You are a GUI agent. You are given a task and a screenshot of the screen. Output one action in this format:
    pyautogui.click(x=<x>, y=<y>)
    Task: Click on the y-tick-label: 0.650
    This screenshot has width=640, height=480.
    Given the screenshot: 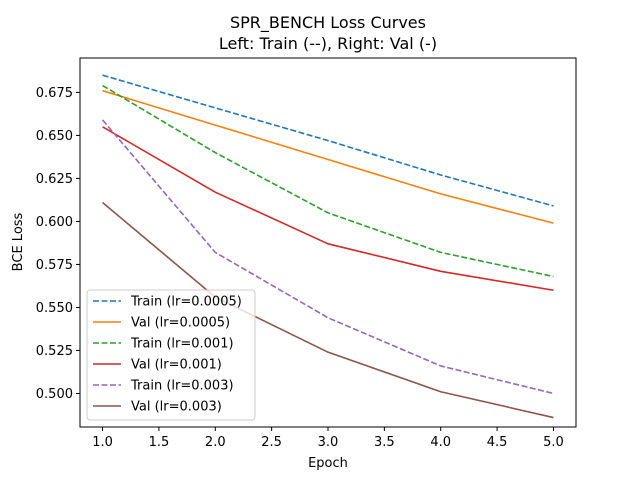 What is the action you would take?
    pyautogui.click(x=54, y=136)
    